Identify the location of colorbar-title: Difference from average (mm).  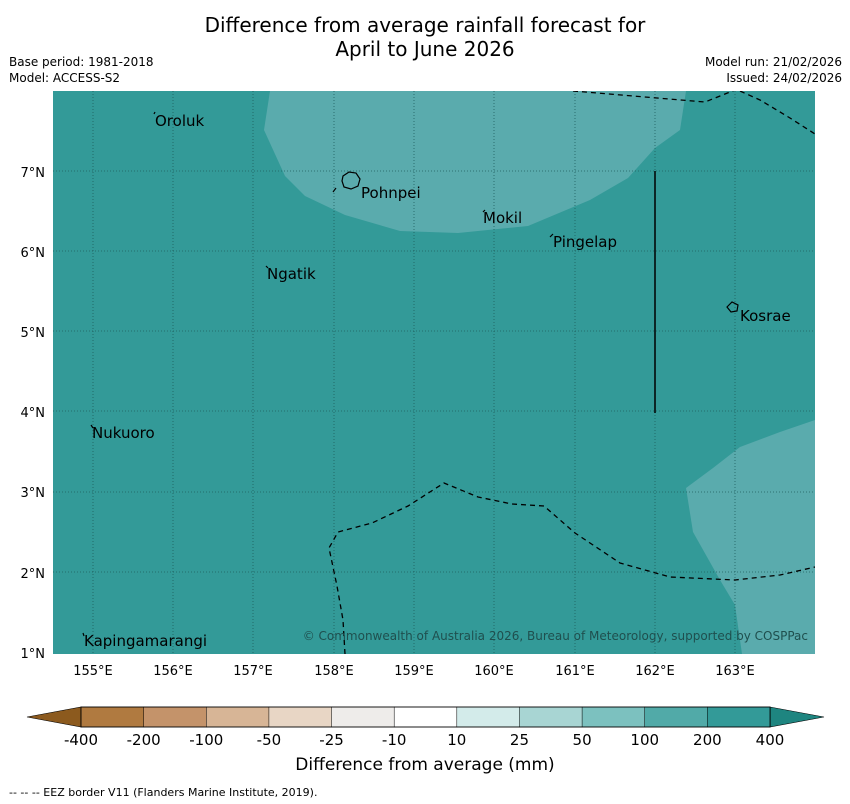
(425, 765).